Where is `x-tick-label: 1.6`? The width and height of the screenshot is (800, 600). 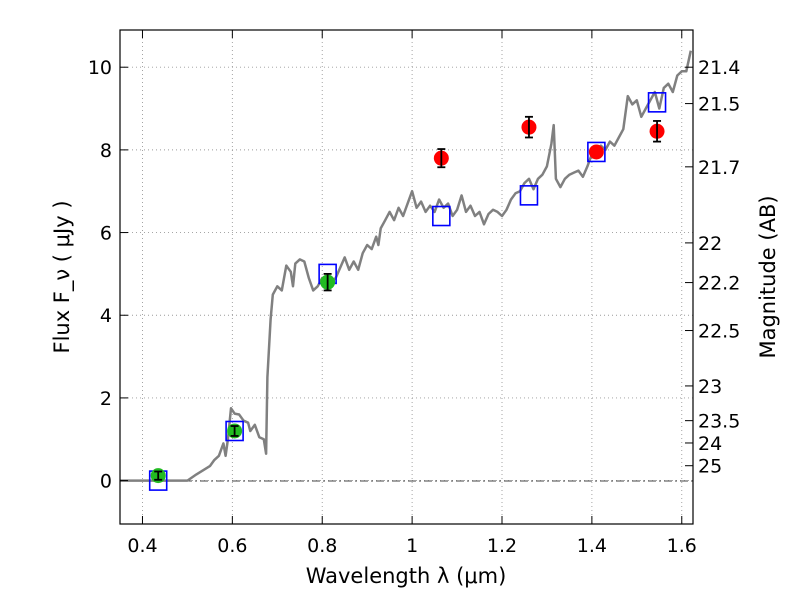
x-tick-label: 1.6 is located at coordinates (682, 546).